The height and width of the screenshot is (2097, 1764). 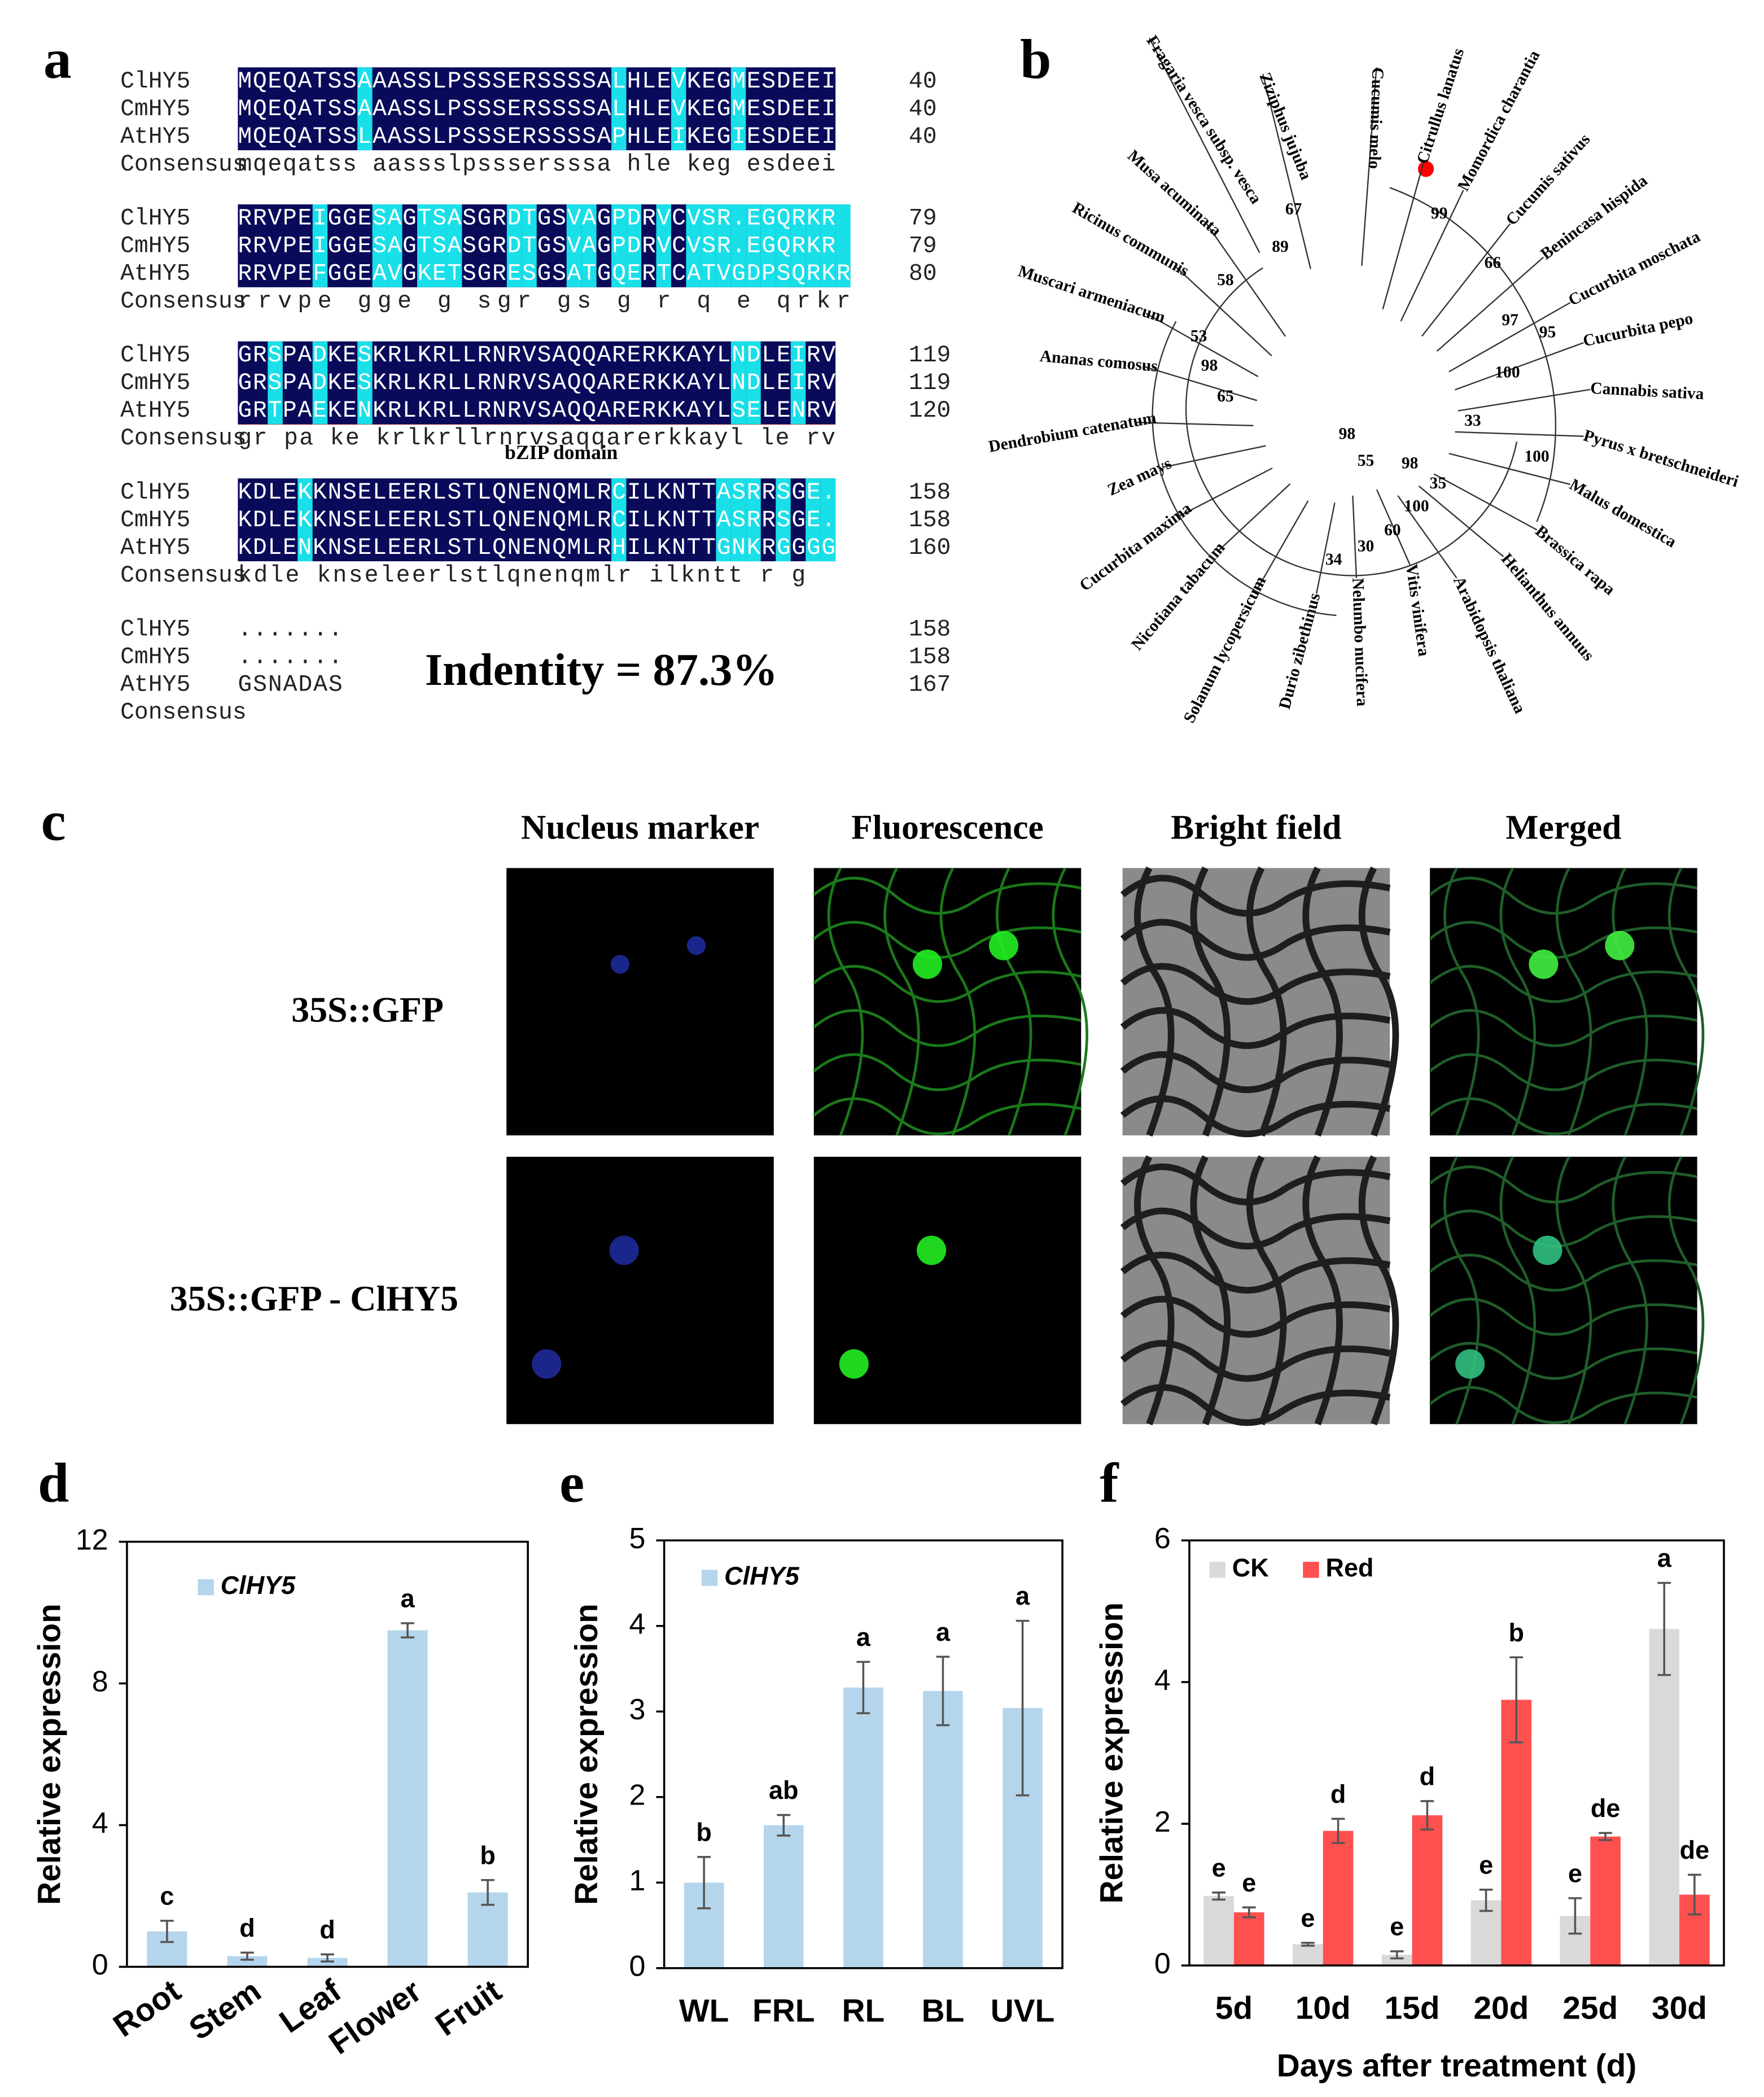 I want to click on row-label: 35S::GFP, so click(x=367, y=1010).